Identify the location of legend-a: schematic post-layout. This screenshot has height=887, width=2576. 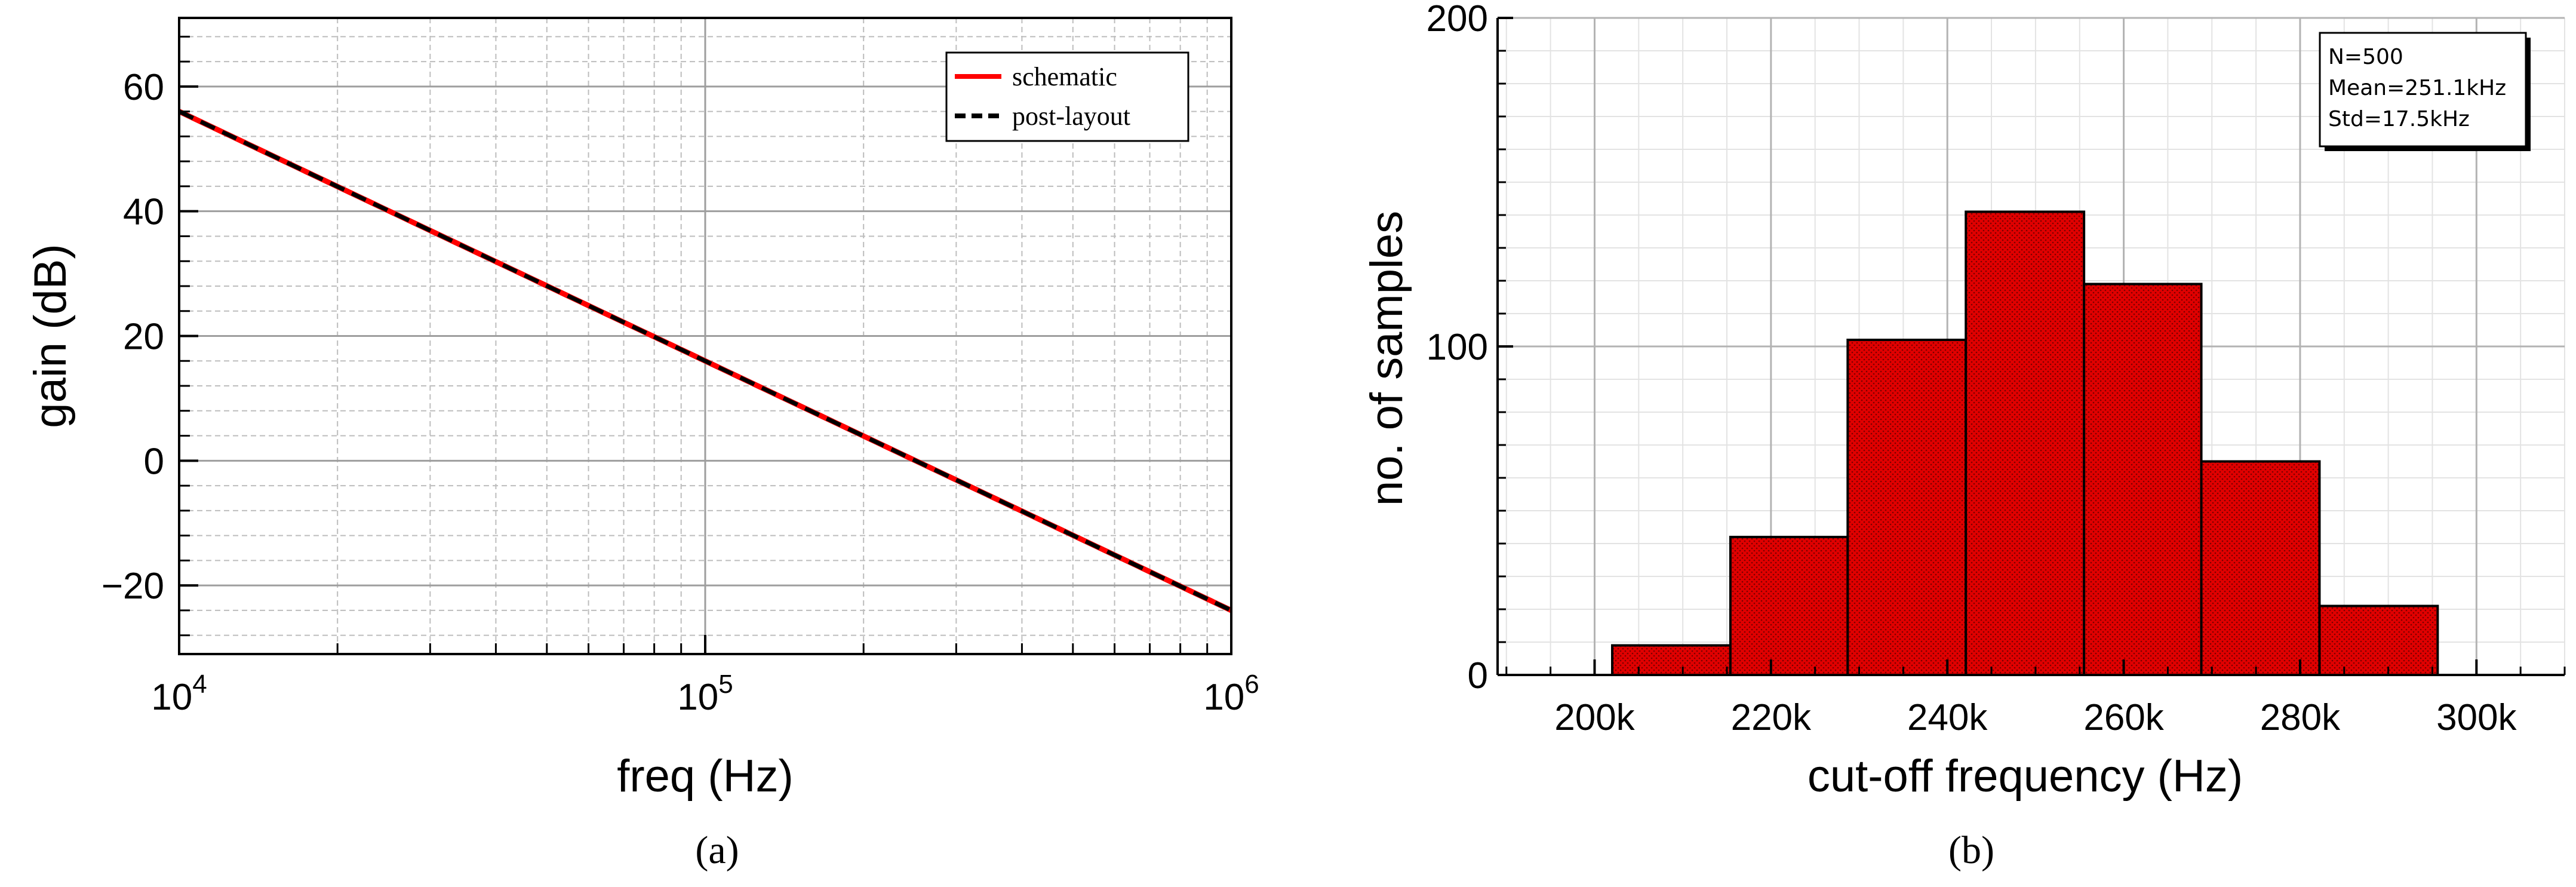
(1067, 97).